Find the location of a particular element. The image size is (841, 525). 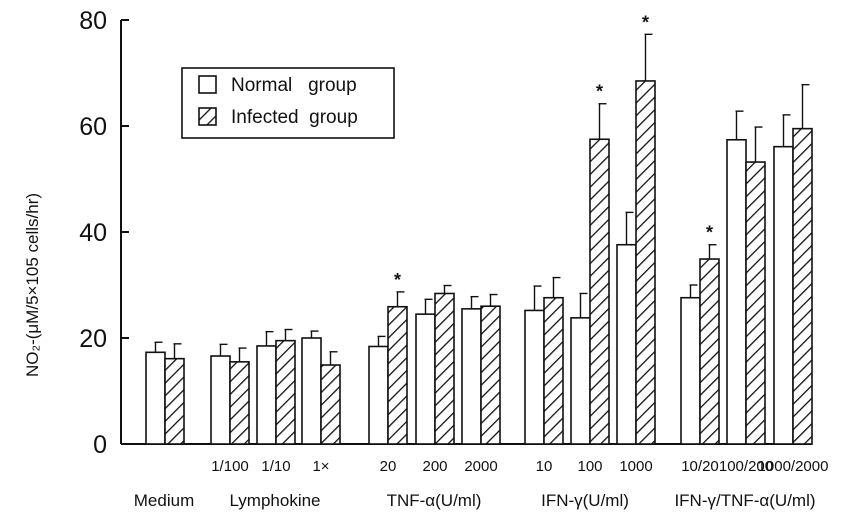

y-tick-label: 80 is located at coordinates (93, 21).